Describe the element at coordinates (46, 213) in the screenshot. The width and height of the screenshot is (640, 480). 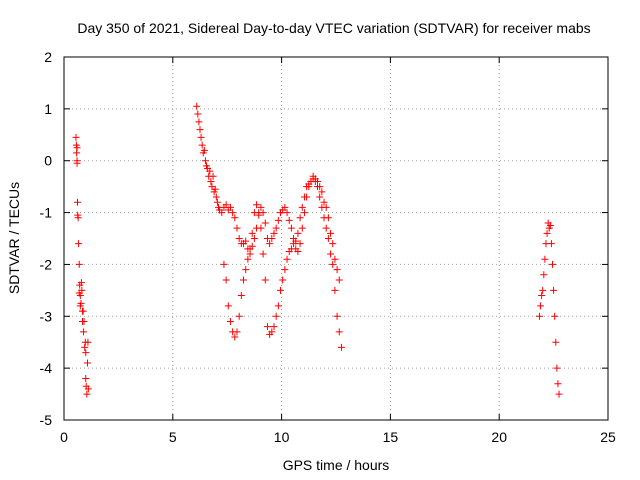
I see `y-tick-label: -1` at that location.